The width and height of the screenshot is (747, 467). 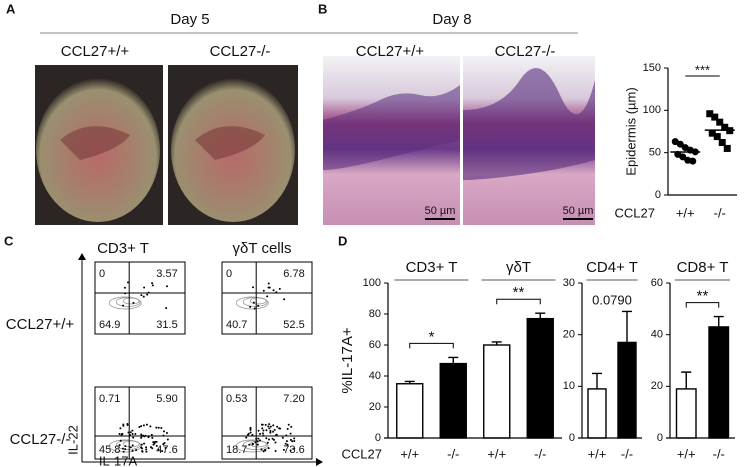 What do you see at coordinates (657, 386) in the screenshot?
I see `y-tick-label: 20` at bounding box center [657, 386].